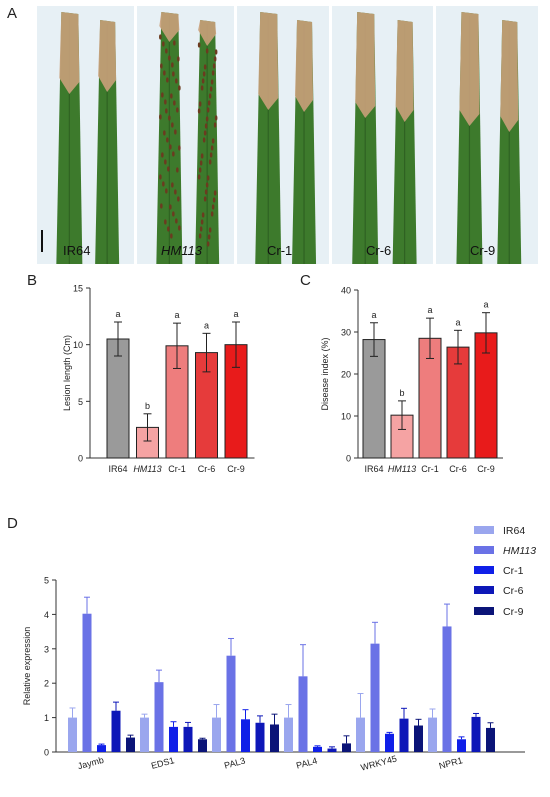 The width and height of the screenshot is (550, 797). I want to click on legend-label: HM113, so click(519, 551).